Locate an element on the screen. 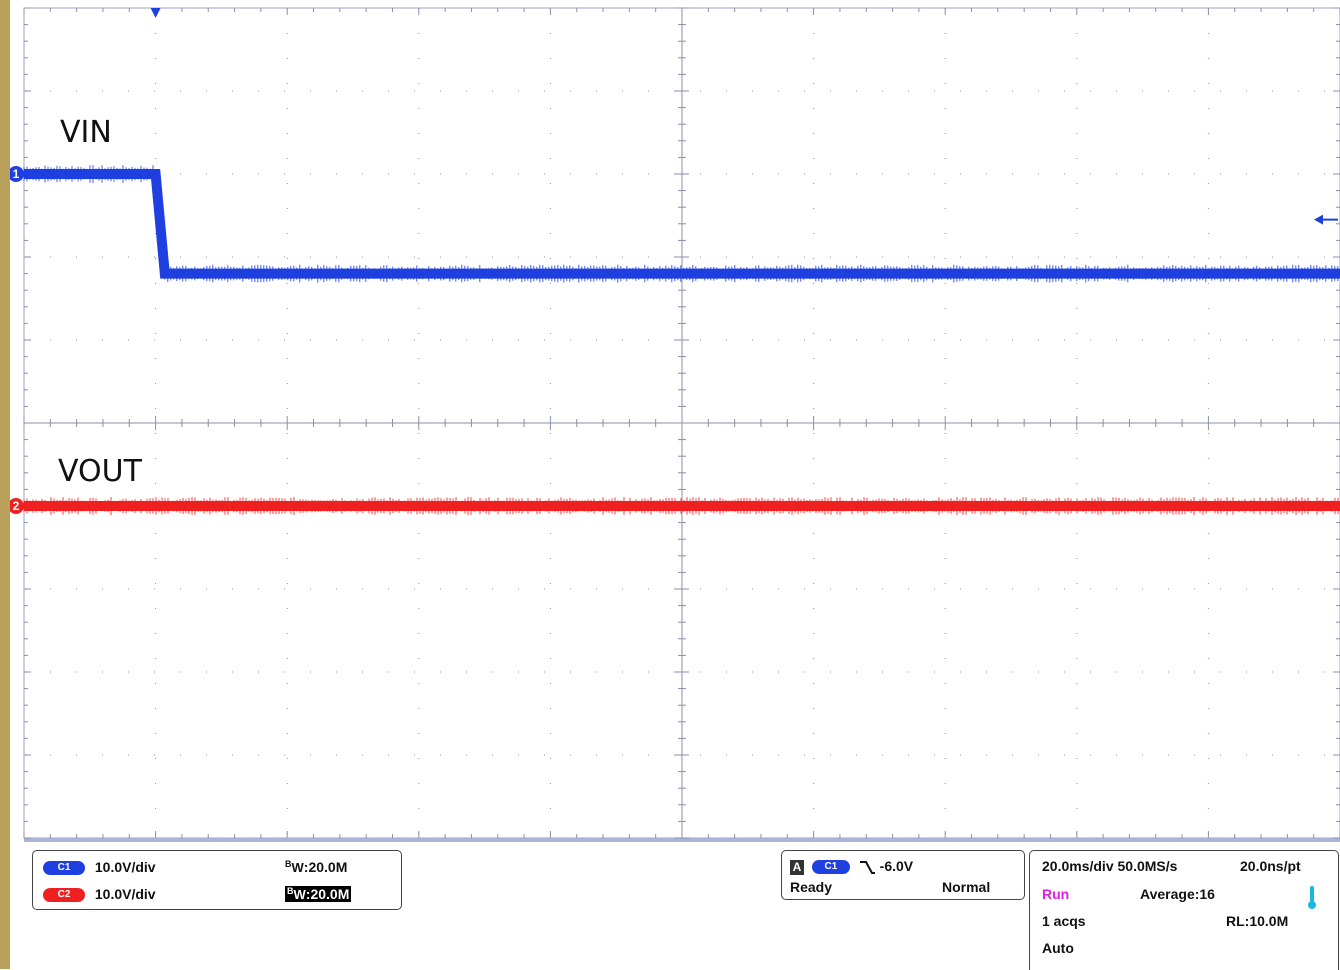 The height and width of the screenshot is (970, 1340). auto-mode: Auto is located at coordinates (1058, 948).